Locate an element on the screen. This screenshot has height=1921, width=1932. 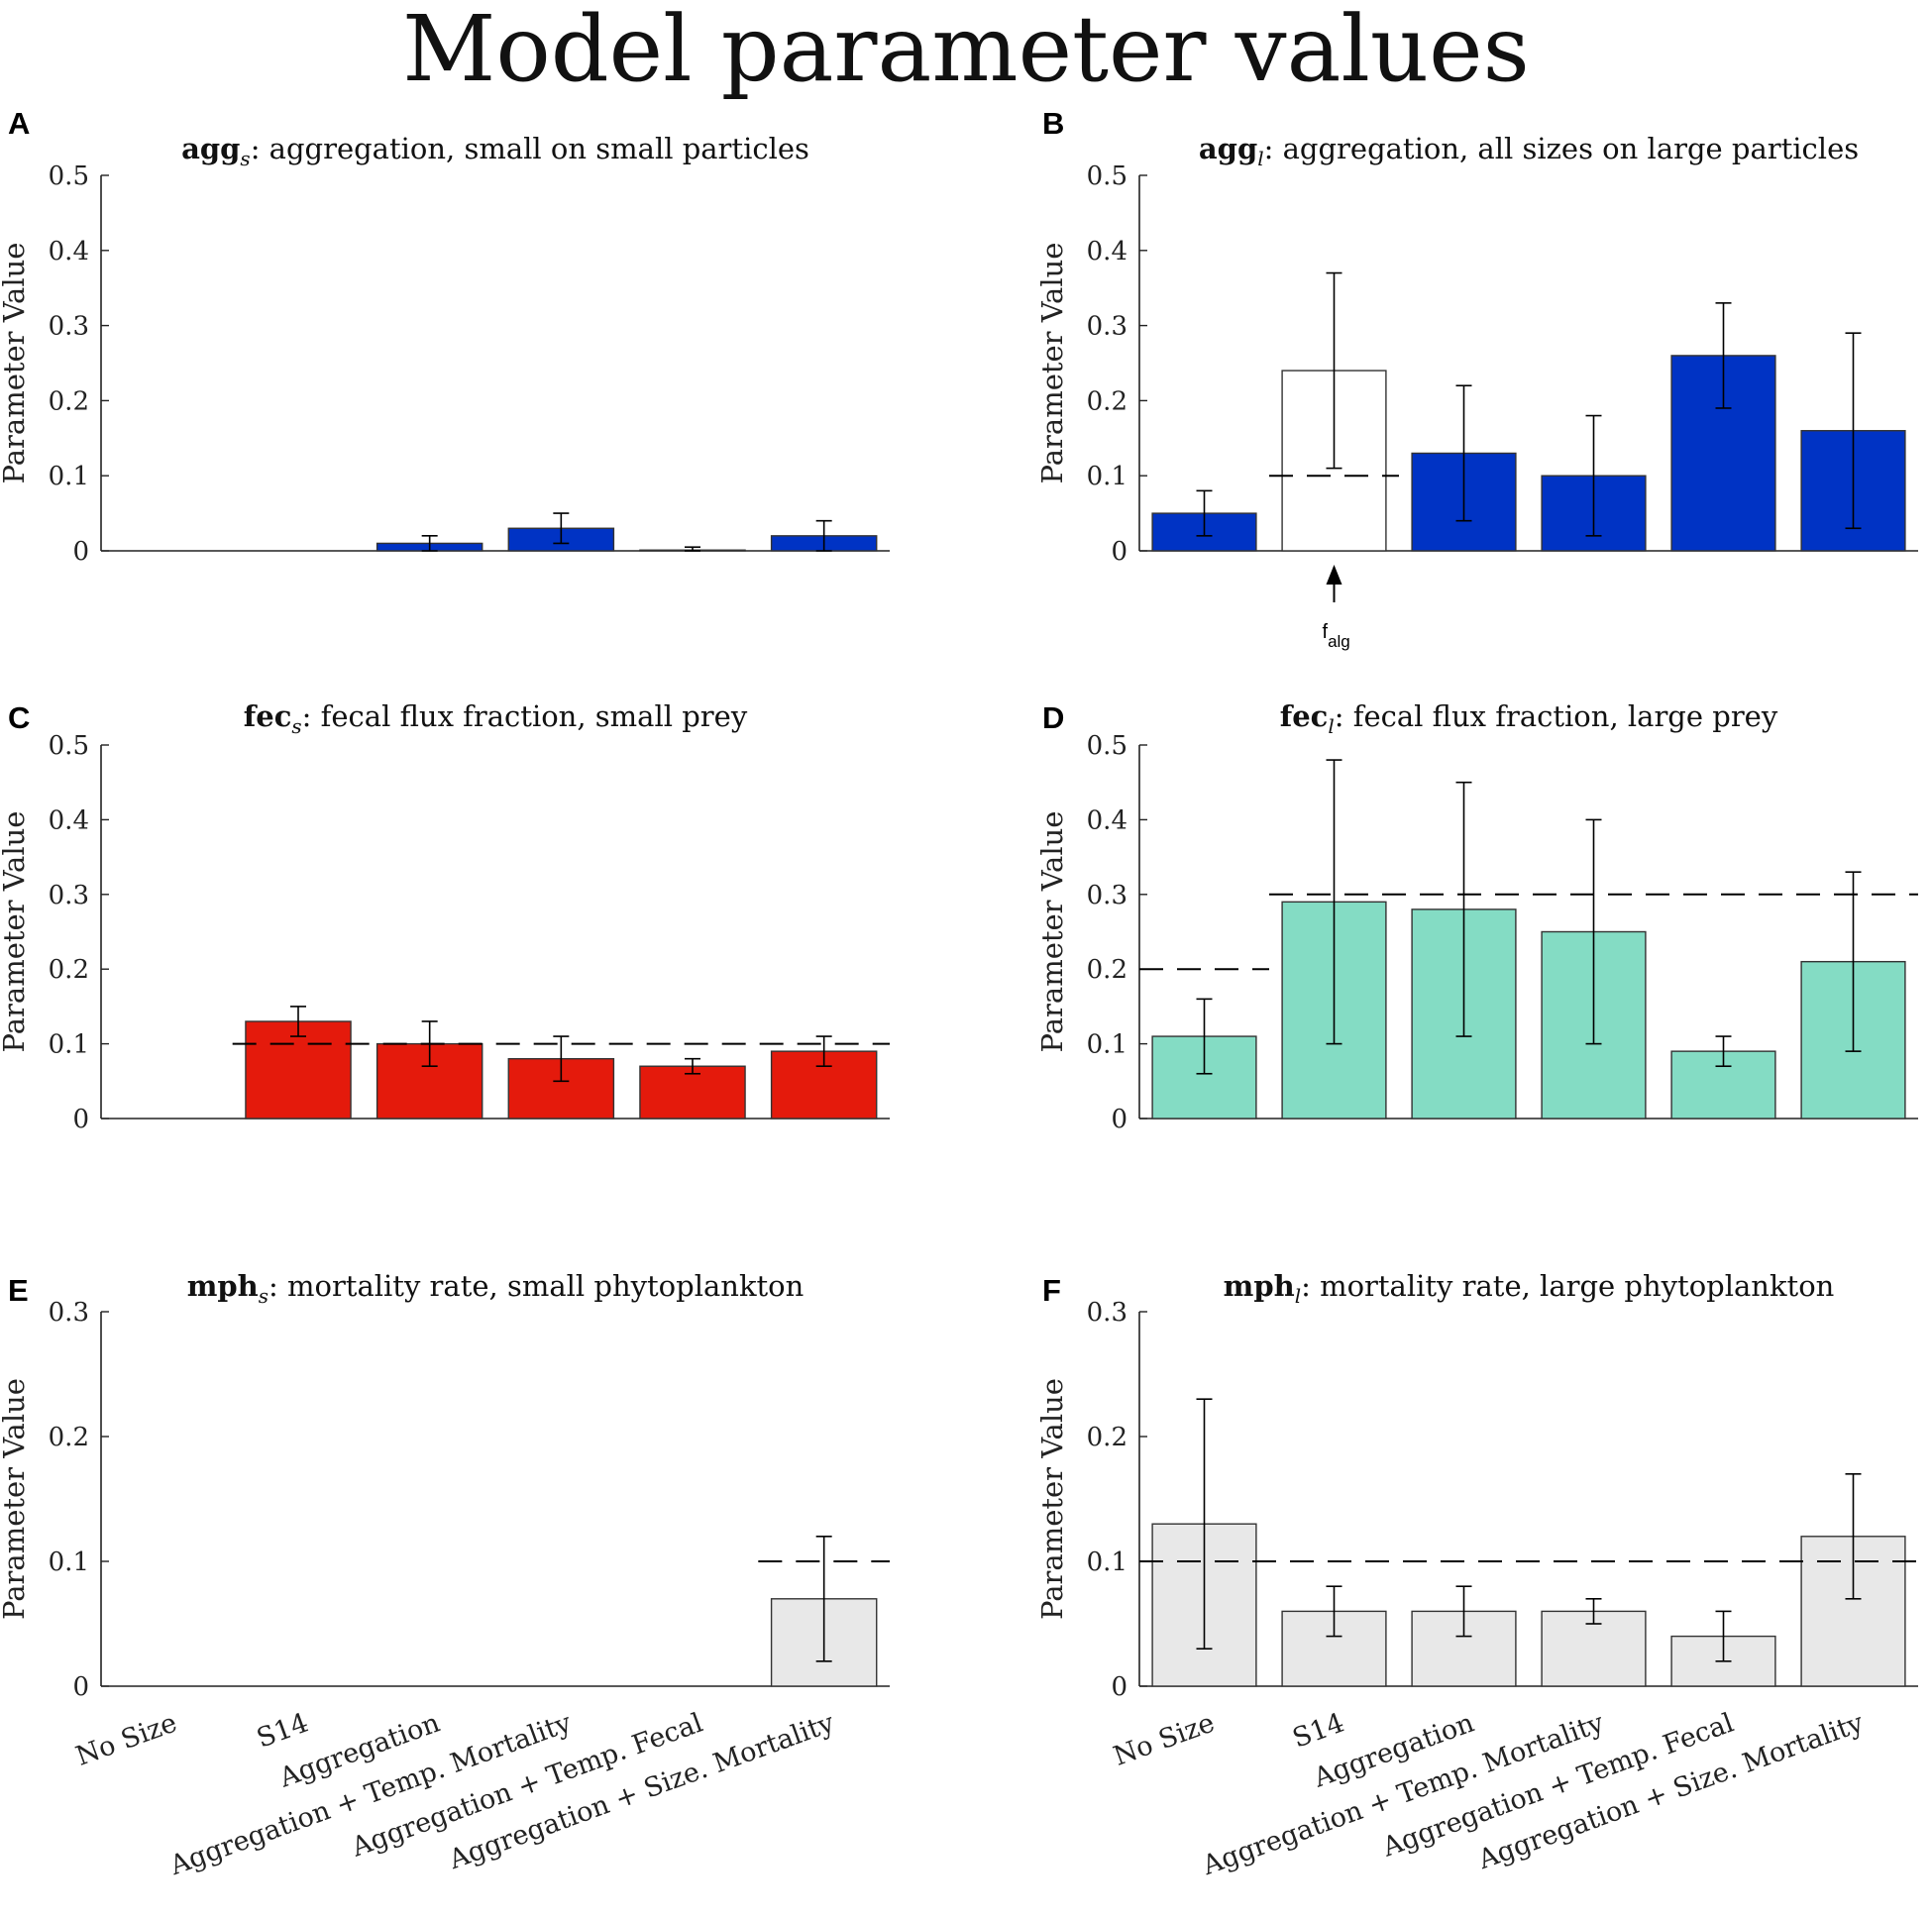
panel-title: fecs: fecal flux fraction, small prey is located at coordinates (496, 718).